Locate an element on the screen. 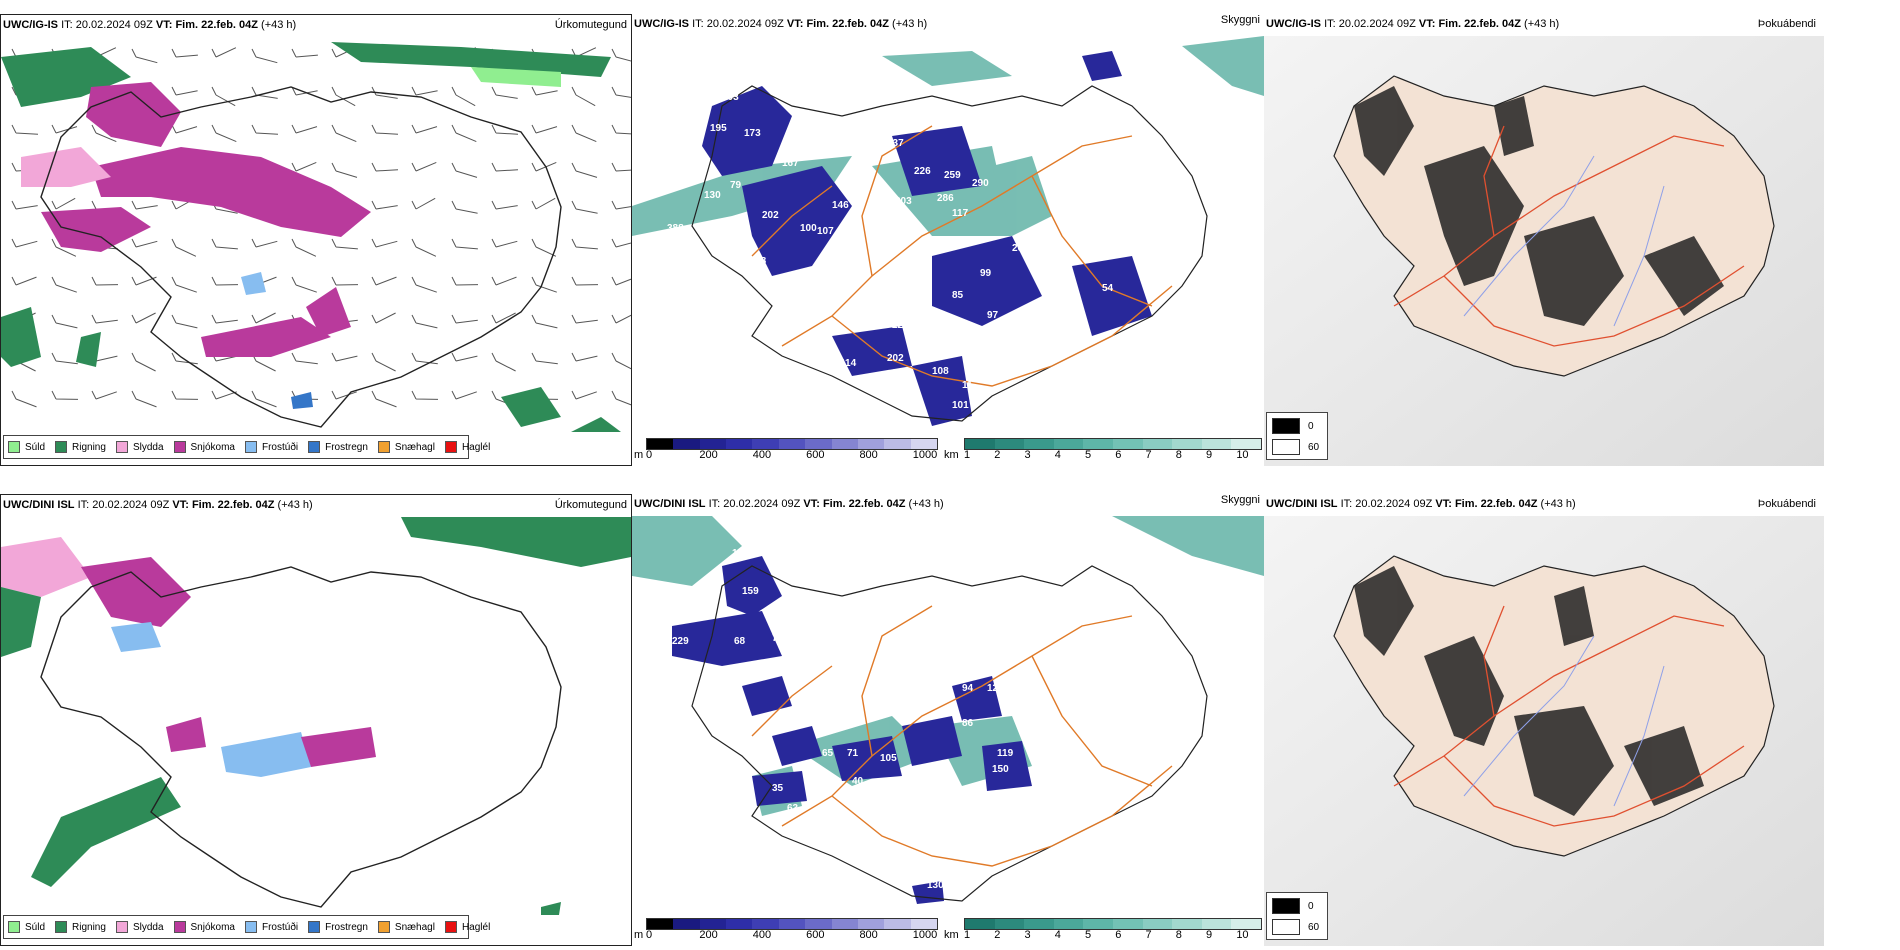 This screenshot has height=950, width=1900. scale-tick-label: 800 is located at coordinates (868, 935).